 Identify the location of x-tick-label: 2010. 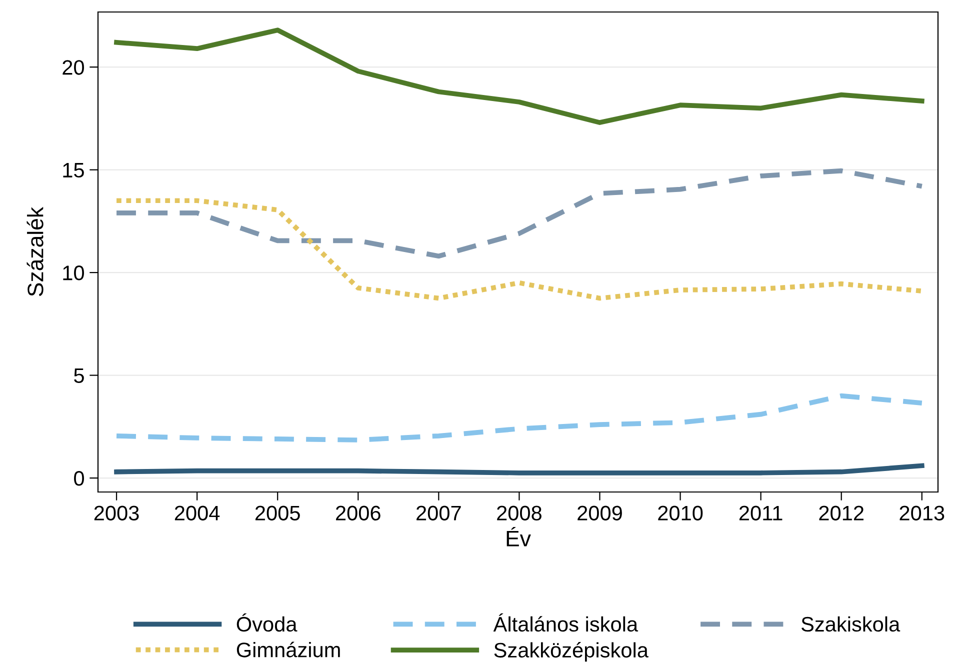
(680, 513).